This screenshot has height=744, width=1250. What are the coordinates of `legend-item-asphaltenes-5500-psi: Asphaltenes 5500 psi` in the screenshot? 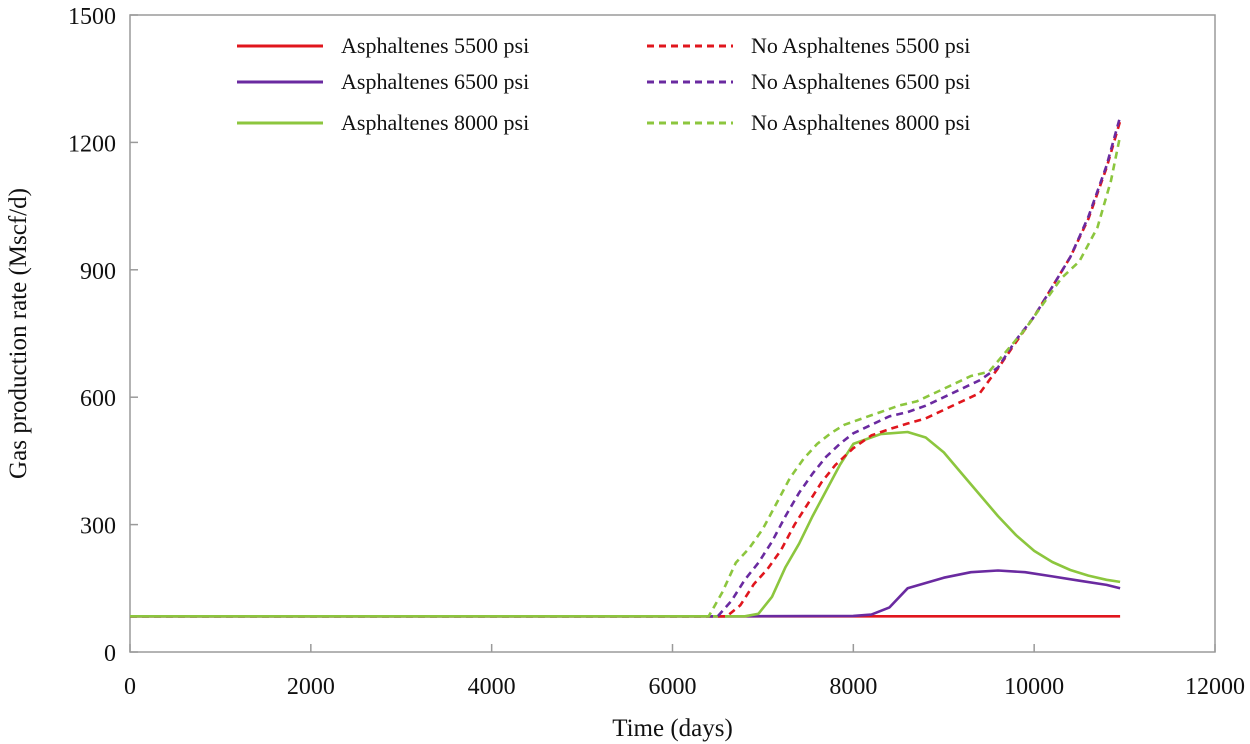 It's located at (383, 45).